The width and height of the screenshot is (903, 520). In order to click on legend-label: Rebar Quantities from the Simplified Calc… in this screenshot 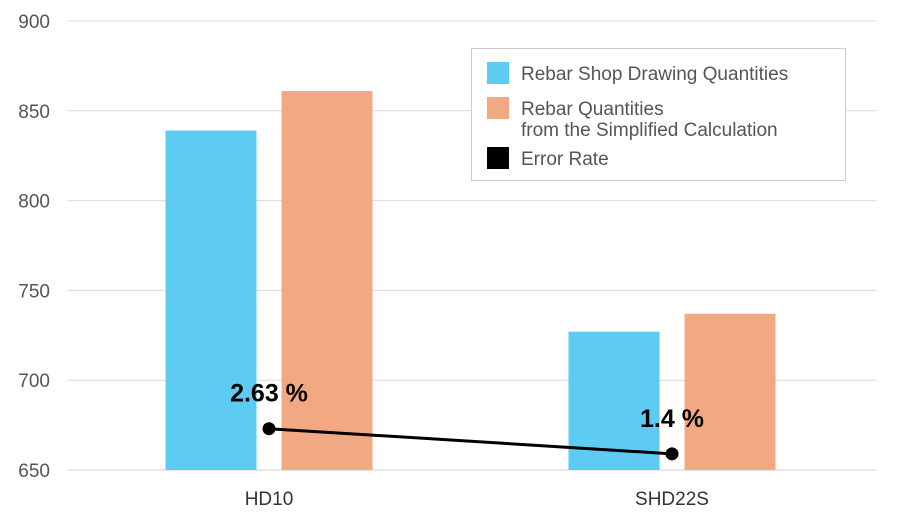, I will do `click(649, 120)`.